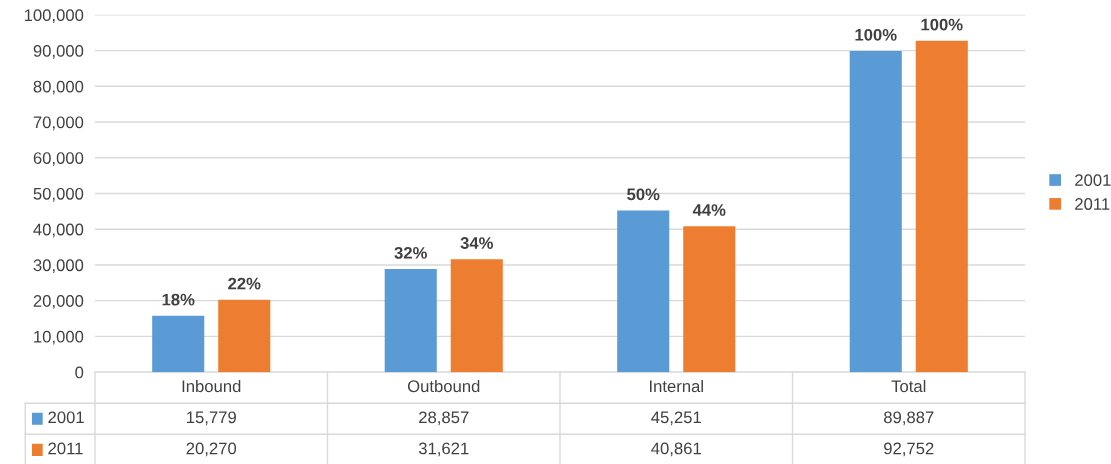 The height and width of the screenshot is (464, 1111). Describe the element at coordinates (244, 283) in the screenshot. I see `annotation: 22%` at that location.